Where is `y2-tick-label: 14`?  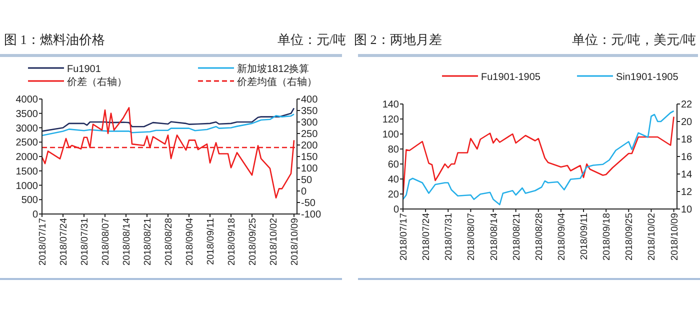 y2-tick-label: 14 is located at coordinates (687, 175).